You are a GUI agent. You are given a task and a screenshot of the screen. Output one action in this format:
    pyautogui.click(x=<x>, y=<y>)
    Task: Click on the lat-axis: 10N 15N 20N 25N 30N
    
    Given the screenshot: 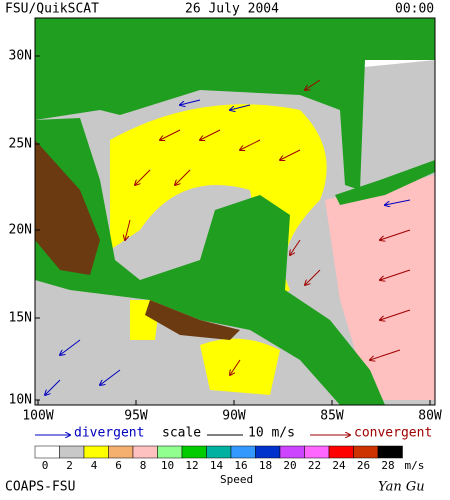 What is the action you would take?
    pyautogui.click(x=24, y=228)
    